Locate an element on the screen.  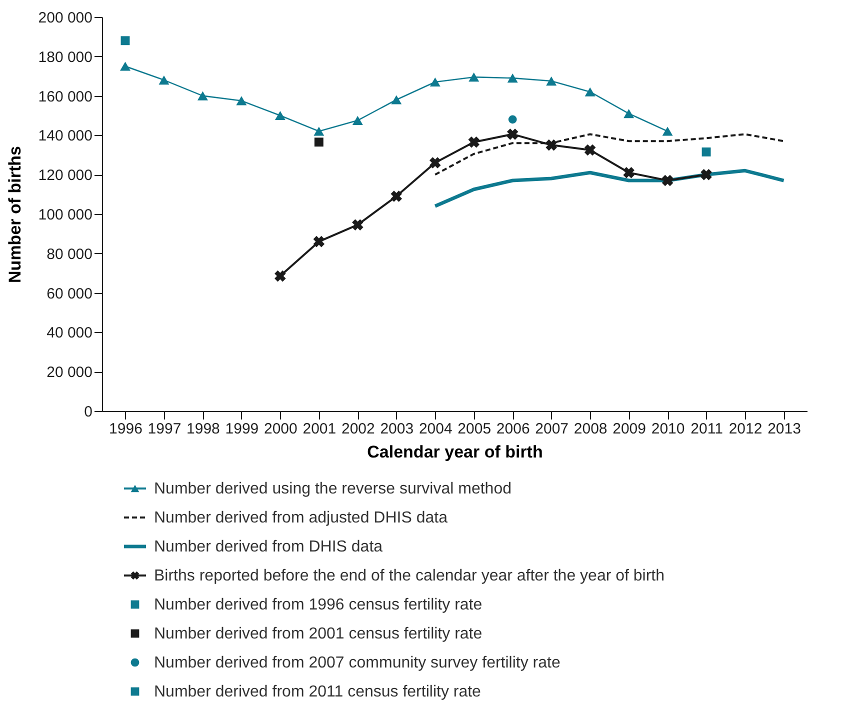
legend-label: Number derived from 2001 census fertility rate is located at coordinates (318, 634).